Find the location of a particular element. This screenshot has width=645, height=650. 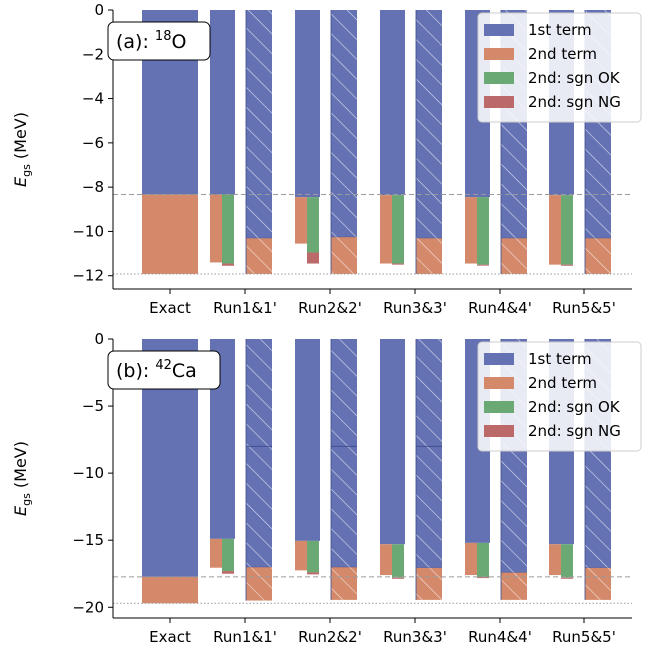

y-tick-label: −5 is located at coordinates (93, 406).